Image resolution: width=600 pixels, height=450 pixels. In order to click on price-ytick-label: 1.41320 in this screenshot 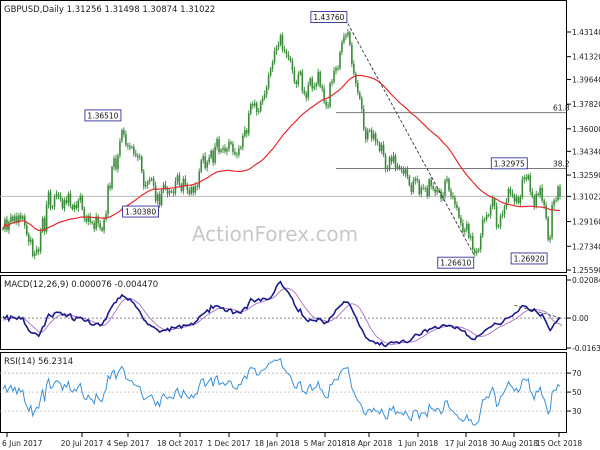, I will do `click(586, 57)`.